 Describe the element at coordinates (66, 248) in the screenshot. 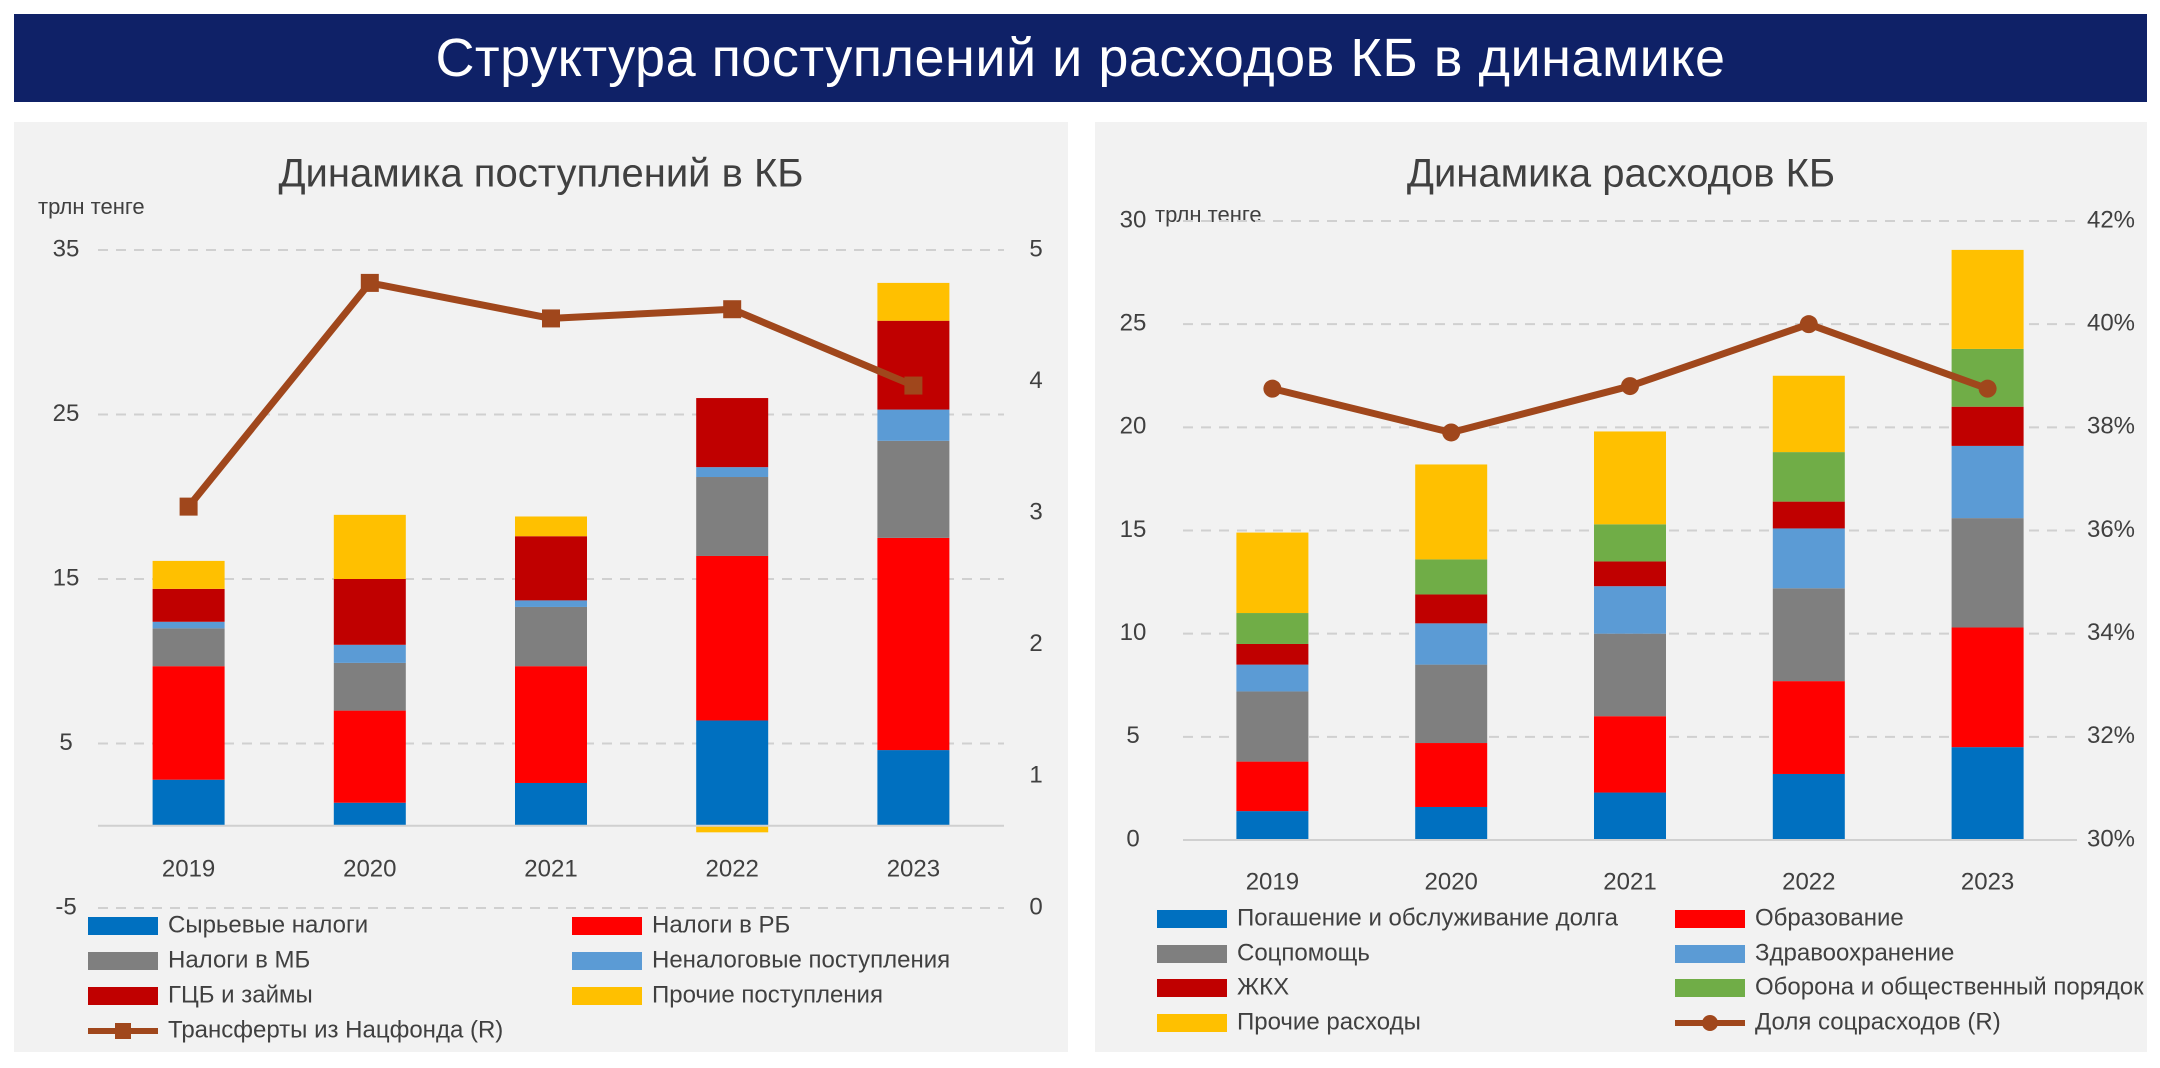

I see `y-tick-label: 35` at that location.